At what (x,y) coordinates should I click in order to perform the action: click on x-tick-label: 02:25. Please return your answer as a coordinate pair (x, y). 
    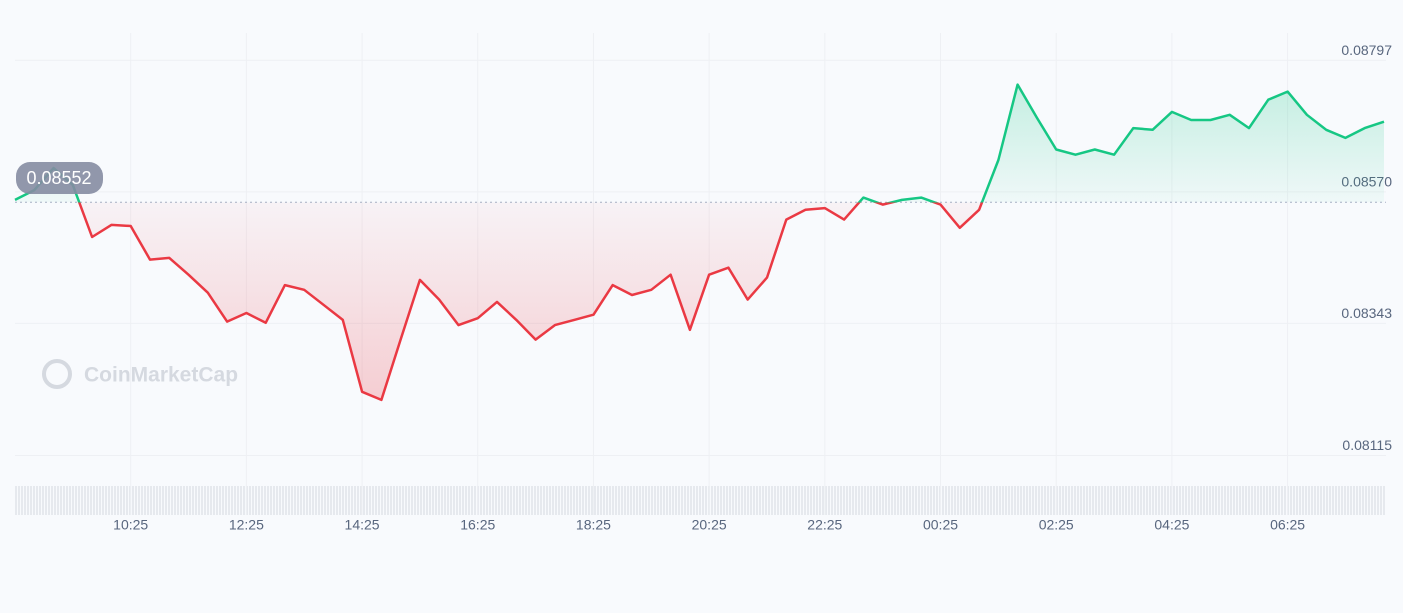
    Looking at the image, I should click on (1056, 525).